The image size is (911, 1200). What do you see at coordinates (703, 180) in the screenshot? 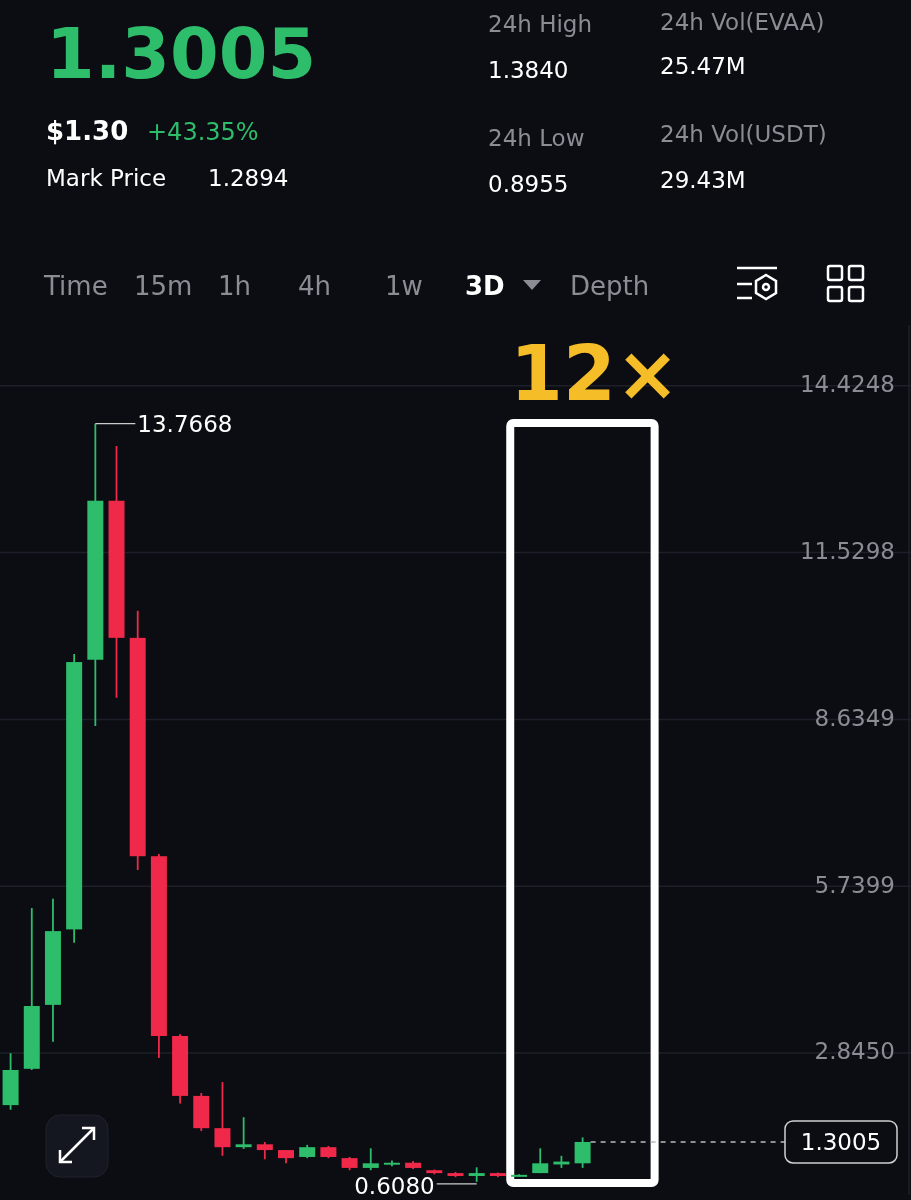
I see `text: 29.43M` at bounding box center [703, 180].